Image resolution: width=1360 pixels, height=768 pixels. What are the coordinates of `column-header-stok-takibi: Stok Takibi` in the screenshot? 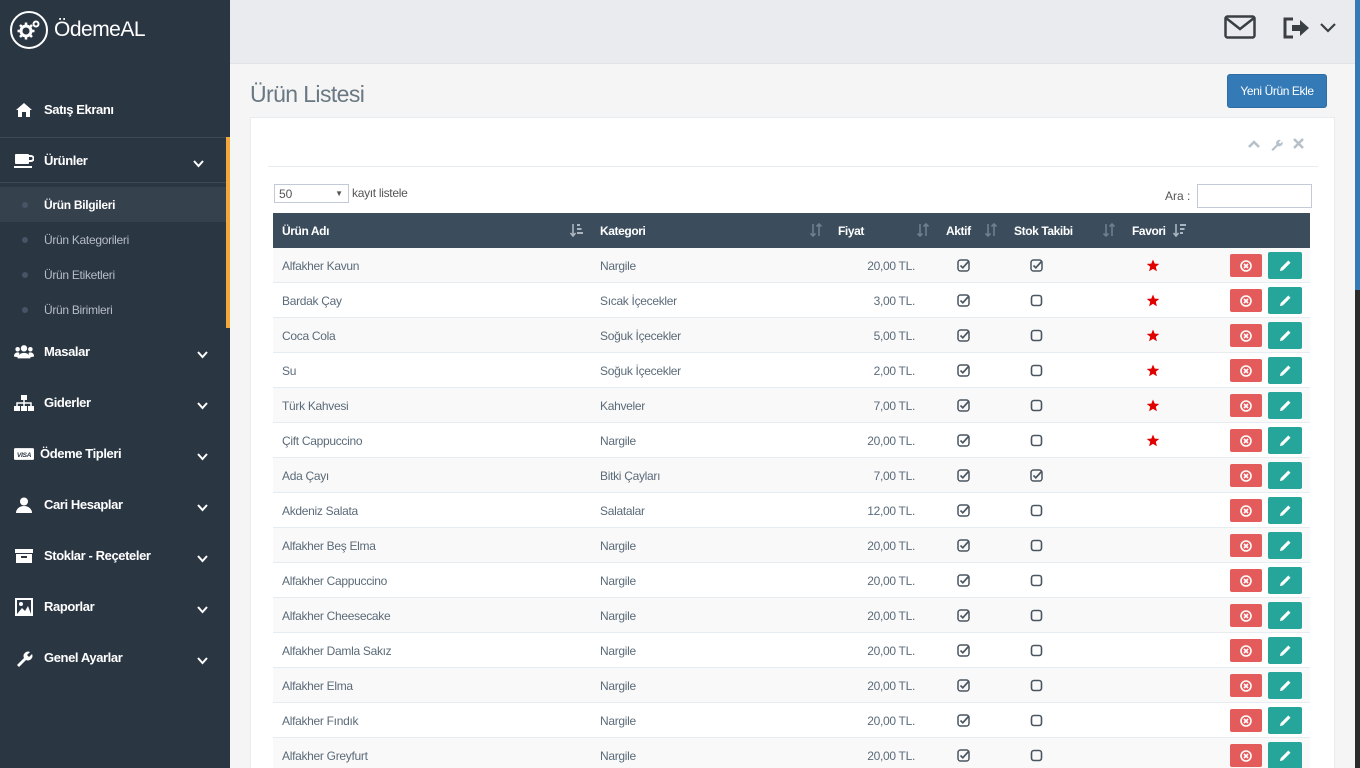 It's located at (1043, 230).